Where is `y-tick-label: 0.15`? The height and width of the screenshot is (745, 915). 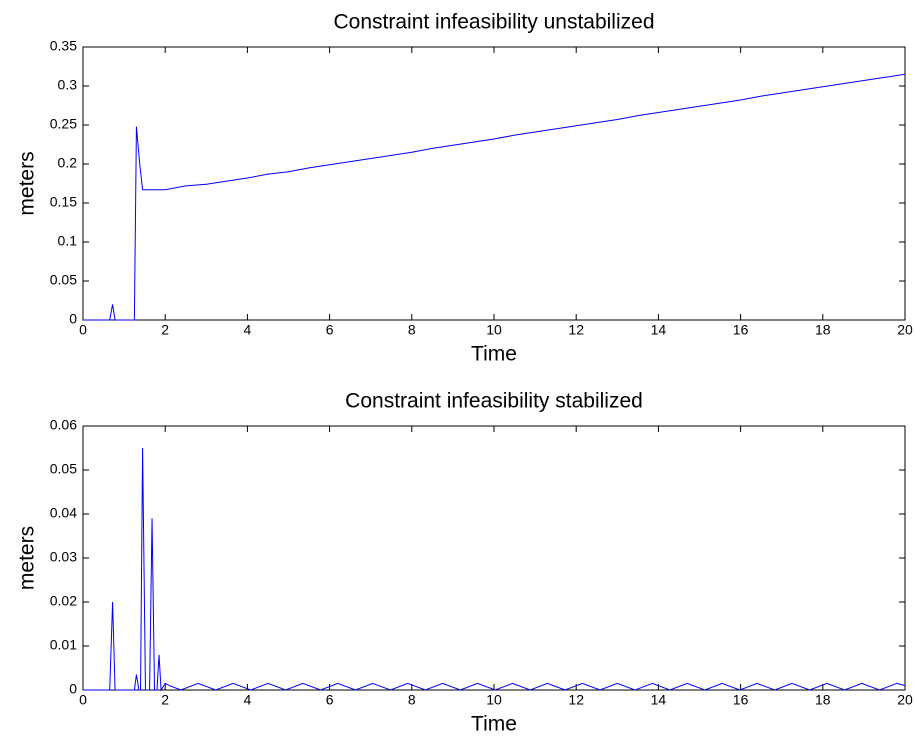
y-tick-label: 0.15 is located at coordinates (63, 202).